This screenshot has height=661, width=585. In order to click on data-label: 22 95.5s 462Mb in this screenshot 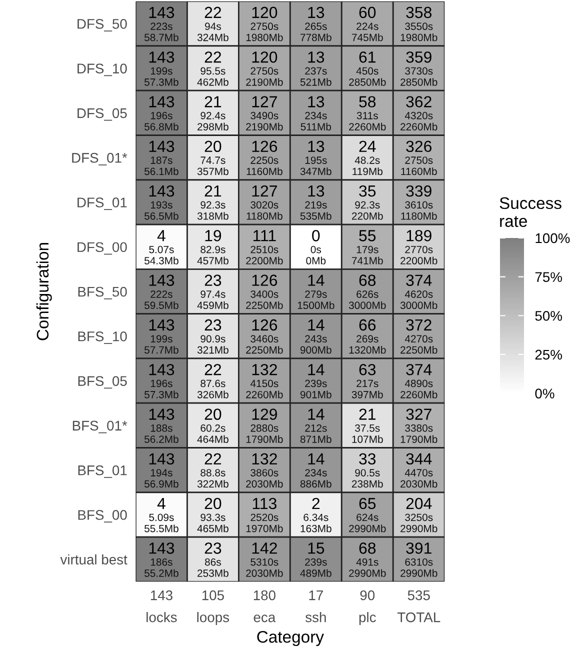, I will do `click(212, 68)`.